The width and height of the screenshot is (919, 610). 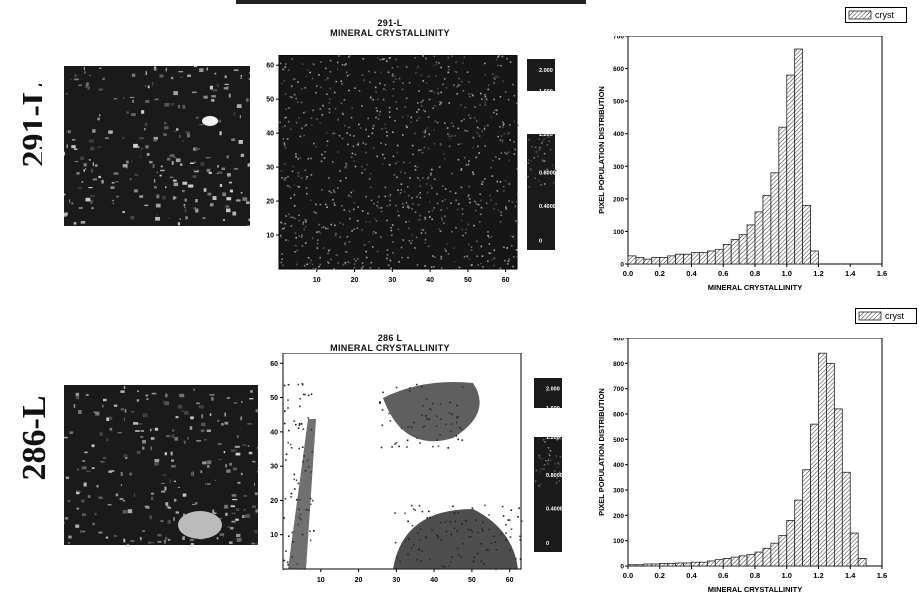 I want to click on colorbar-tick: 0.8000, so click(x=554, y=476).